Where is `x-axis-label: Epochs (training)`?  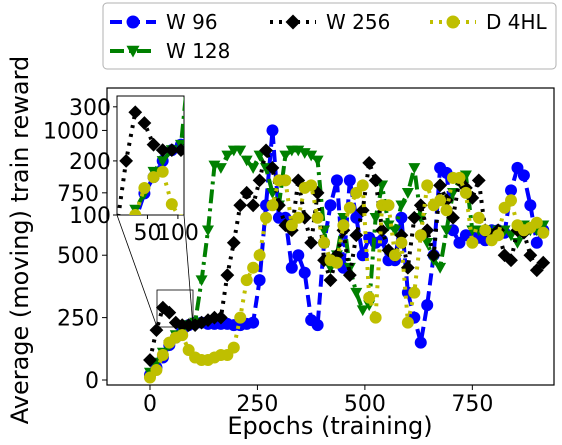 x-axis-label: Epochs (training) is located at coordinates (329, 426).